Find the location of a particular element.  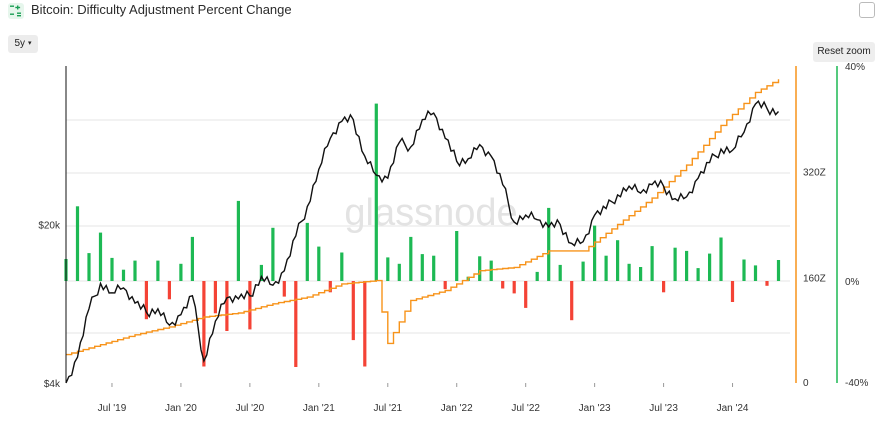

x-tick-label: Jan '20 is located at coordinates (181, 408).